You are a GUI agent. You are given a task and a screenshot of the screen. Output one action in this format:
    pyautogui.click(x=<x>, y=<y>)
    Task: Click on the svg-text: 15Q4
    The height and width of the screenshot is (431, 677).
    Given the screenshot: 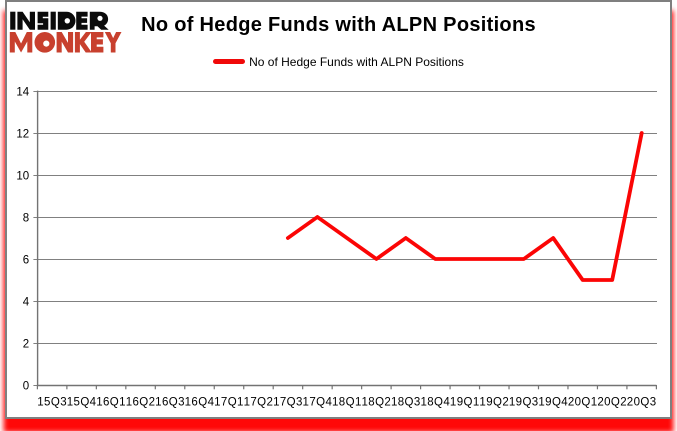 What is the action you would take?
    pyautogui.click(x=82, y=403)
    